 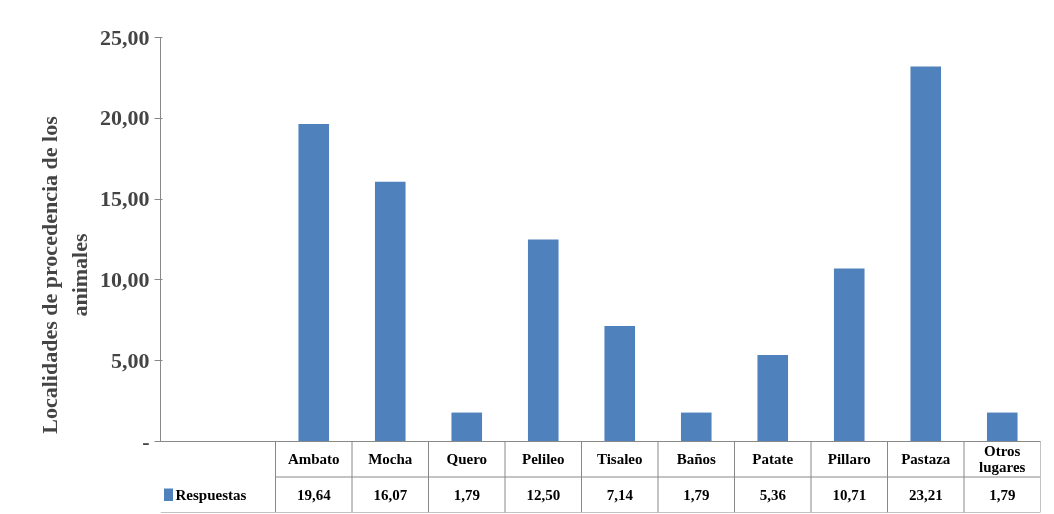 What do you see at coordinates (849, 494) in the screenshot?
I see `data-label: 10,71` at bounding box center [849, 494].